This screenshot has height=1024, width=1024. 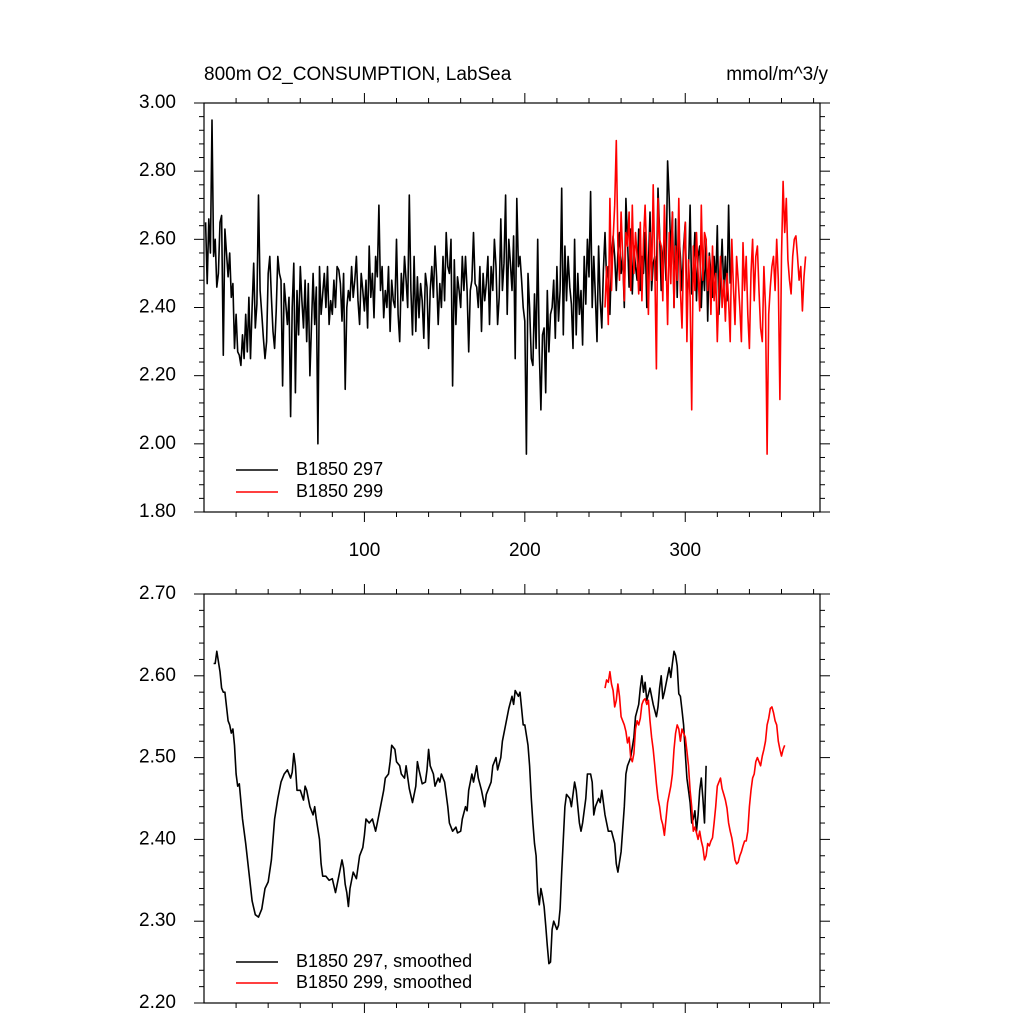 I want to click on panel1-y-tick-label: 2.60, so click(x=157, y=238).